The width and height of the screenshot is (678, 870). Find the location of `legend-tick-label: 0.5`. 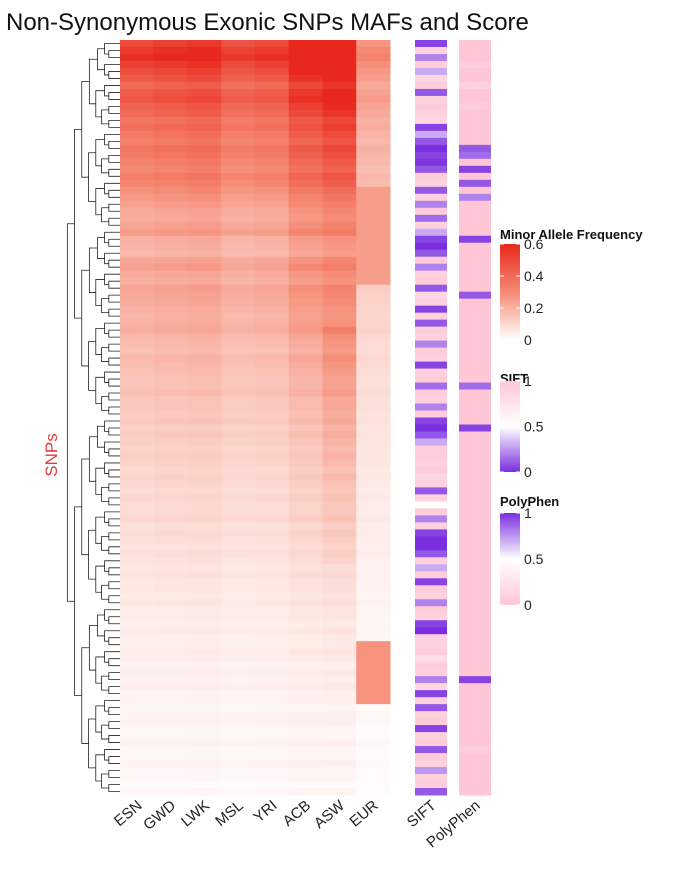

legend-tick-label: 0.5 is located at coordinates (534, 559).